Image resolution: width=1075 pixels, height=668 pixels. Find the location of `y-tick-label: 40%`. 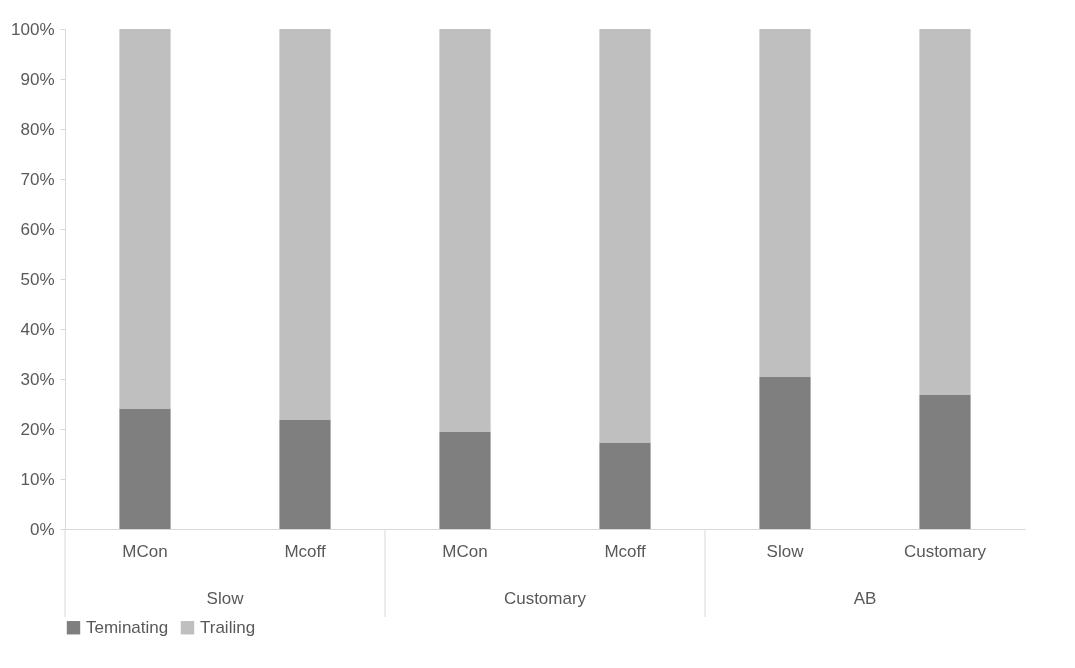

y-tick-label: 40% is located at coordinates (37, 329).